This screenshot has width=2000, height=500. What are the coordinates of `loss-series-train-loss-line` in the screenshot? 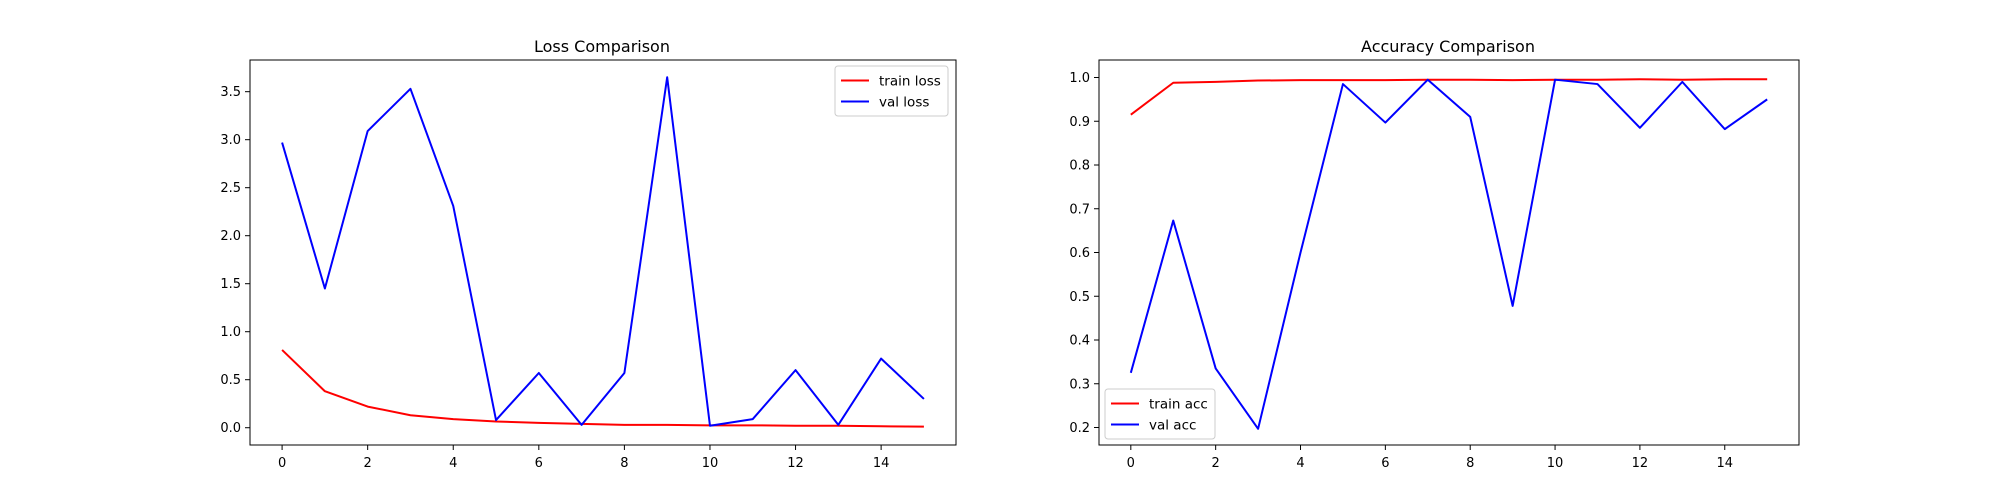 It's located at (602, 388).